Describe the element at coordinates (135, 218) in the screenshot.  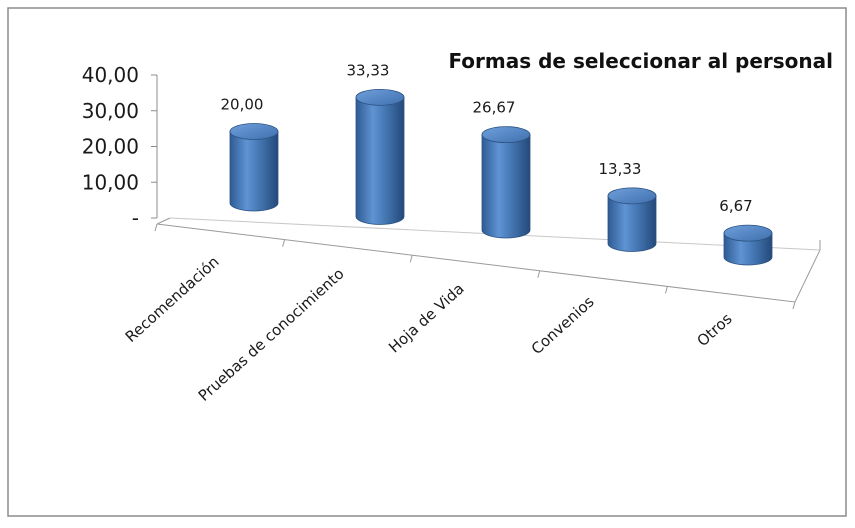
I see `y-tick-label: -` at that location.